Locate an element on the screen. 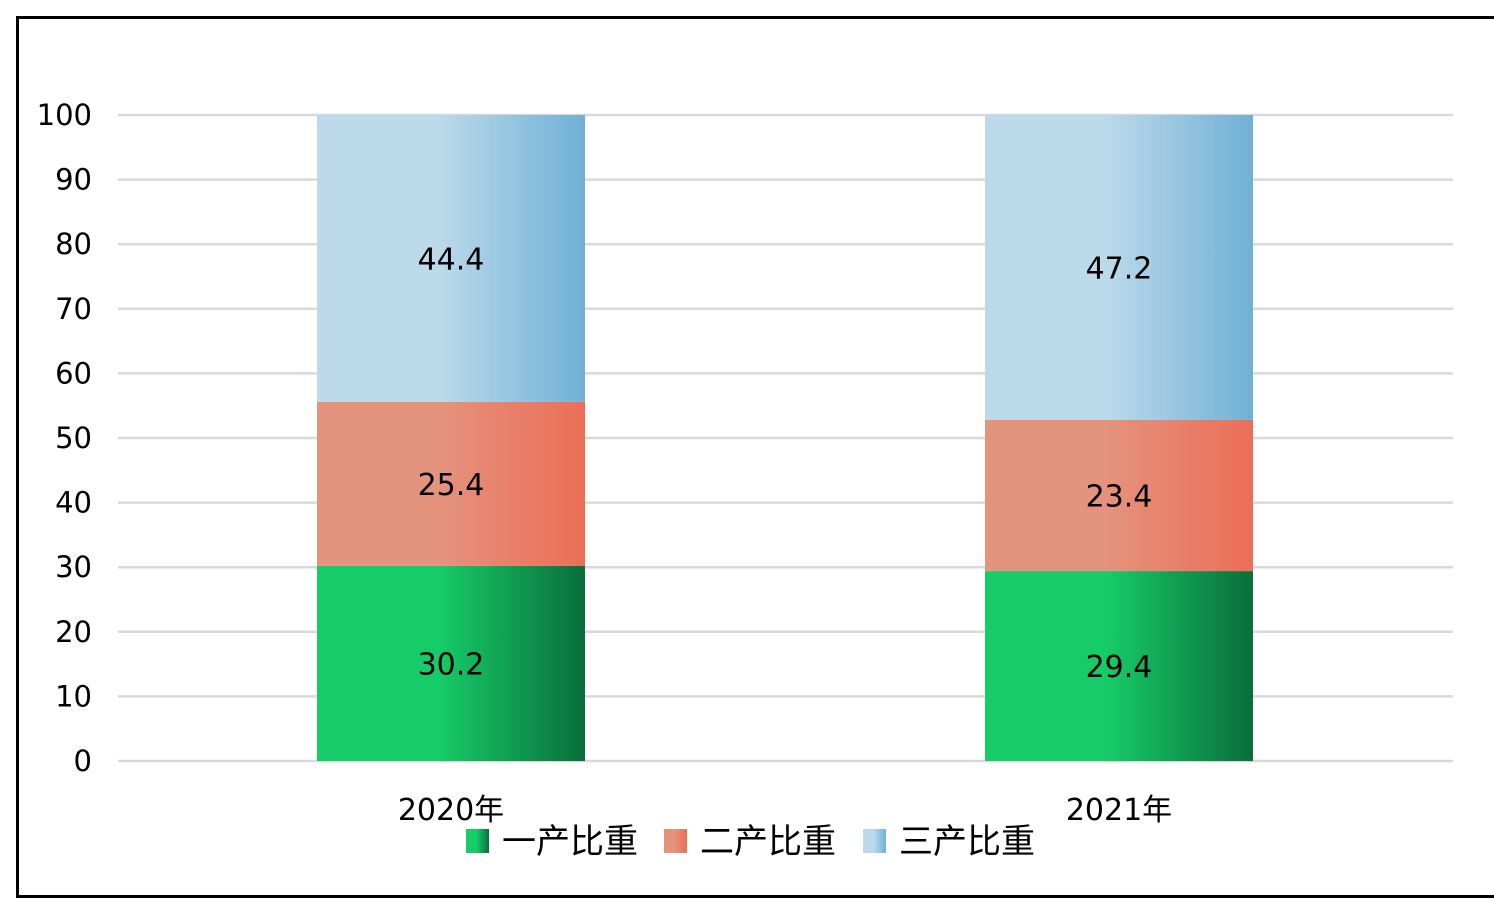 This screenshot has height=903, width=1494. legend: 一产比重 二产比重 三产比重 is located at coordinates (750, 842).